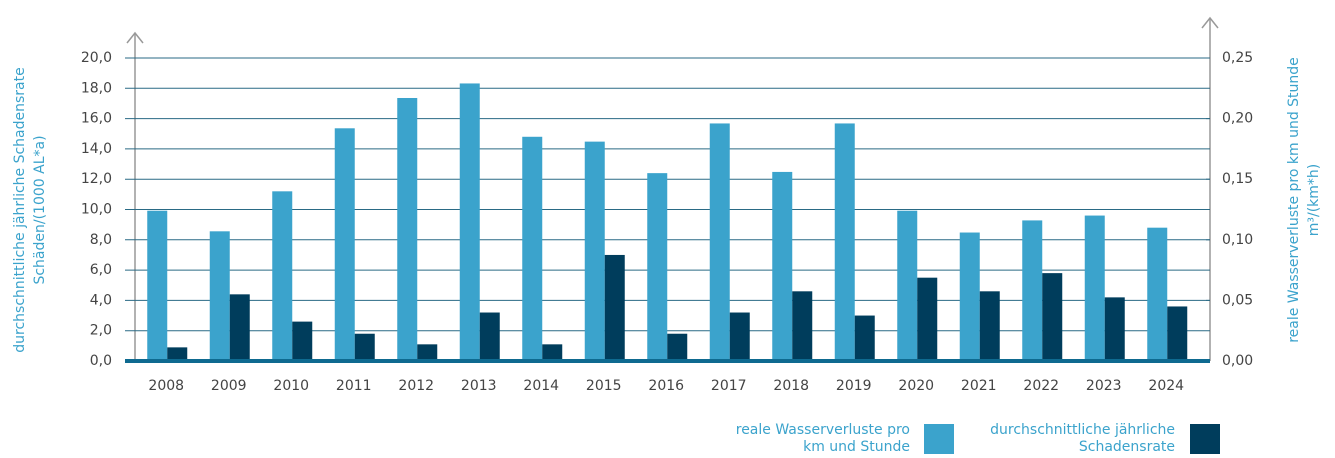 The height and width of the screenshot is (458, 1335). I want to click on y-tick-label: 20,0, so click(96, 58).